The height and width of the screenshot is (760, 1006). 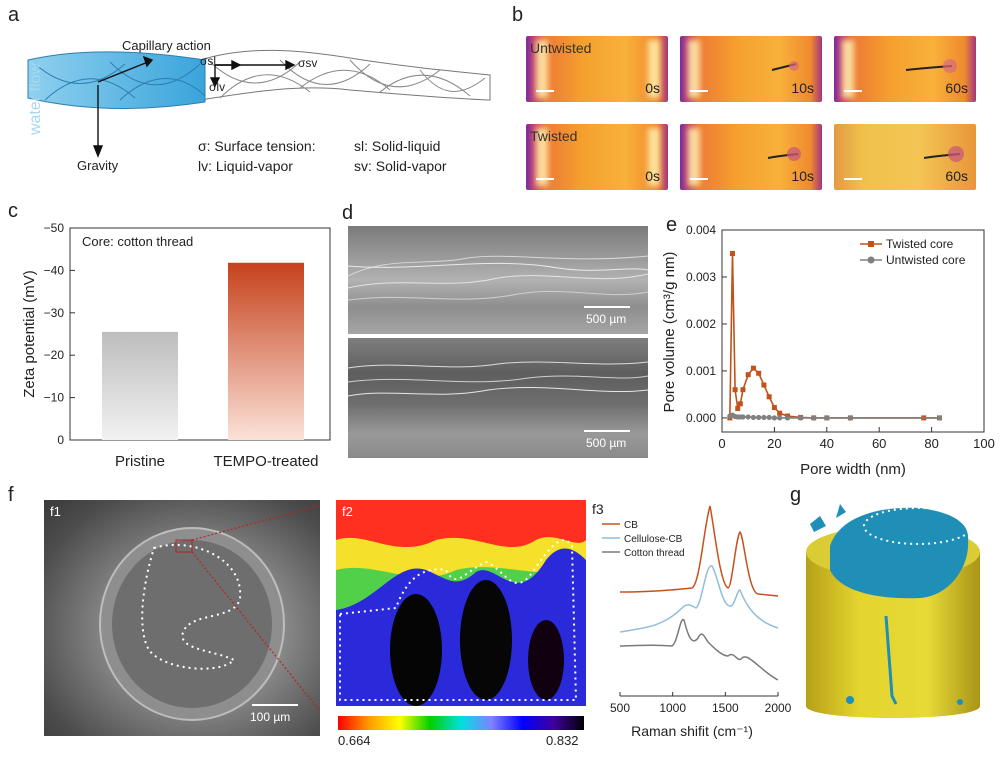 I want to click on colorbar-min: 0.664, so click(x=354, y=740).